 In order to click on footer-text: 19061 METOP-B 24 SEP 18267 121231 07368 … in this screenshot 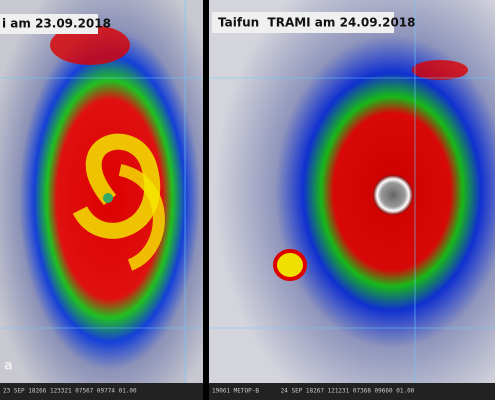, I will do `click(313, 391)`.